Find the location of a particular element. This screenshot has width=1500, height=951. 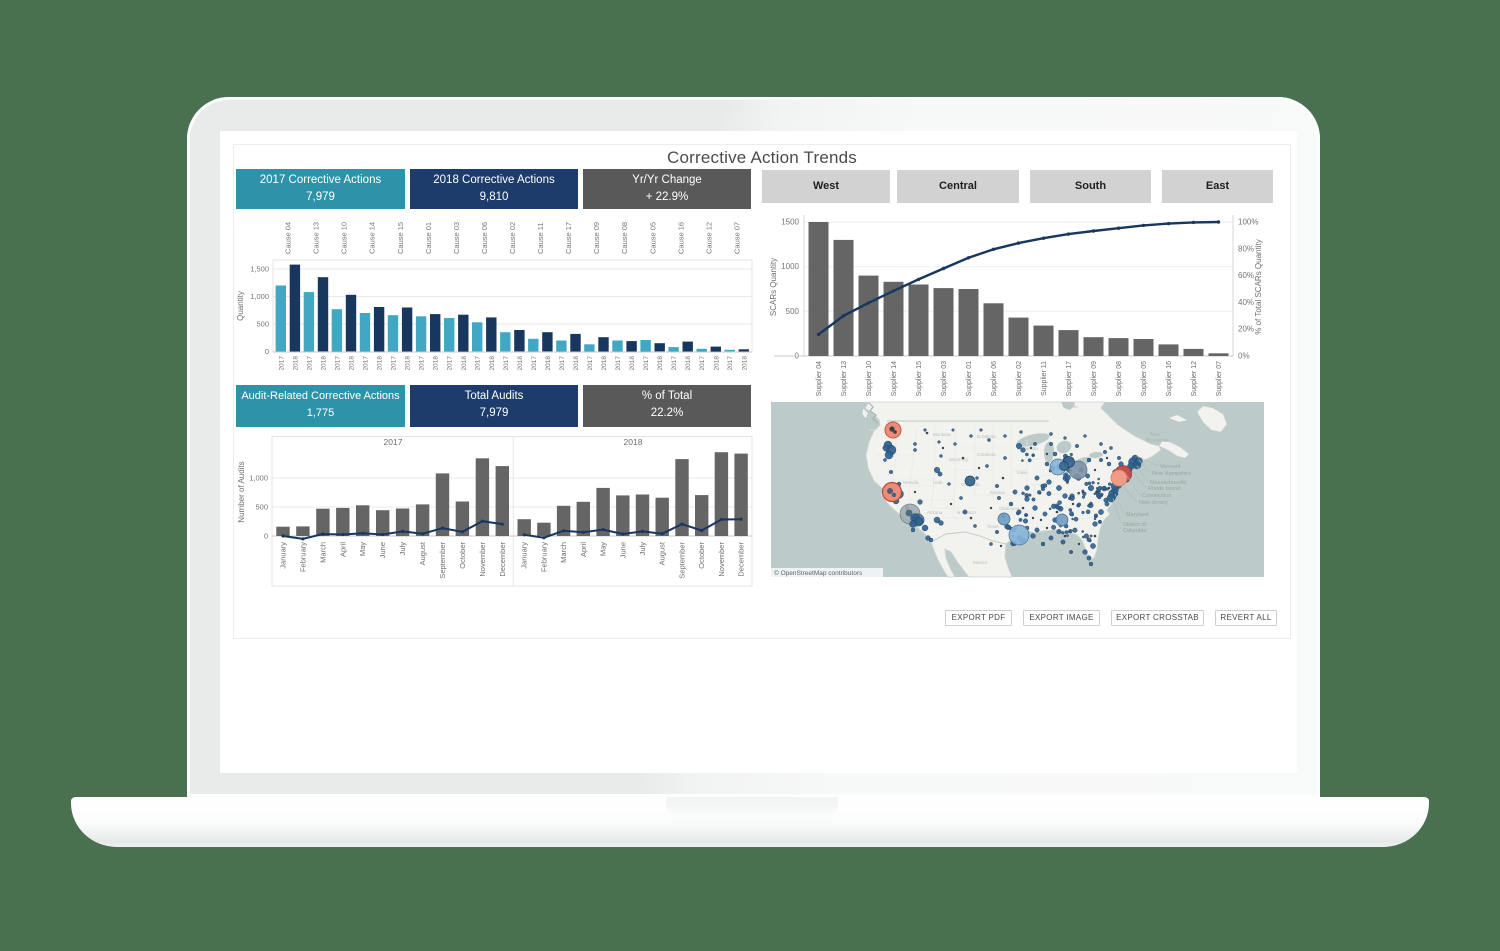

svg-text: January is located at coordinates (283, 555).